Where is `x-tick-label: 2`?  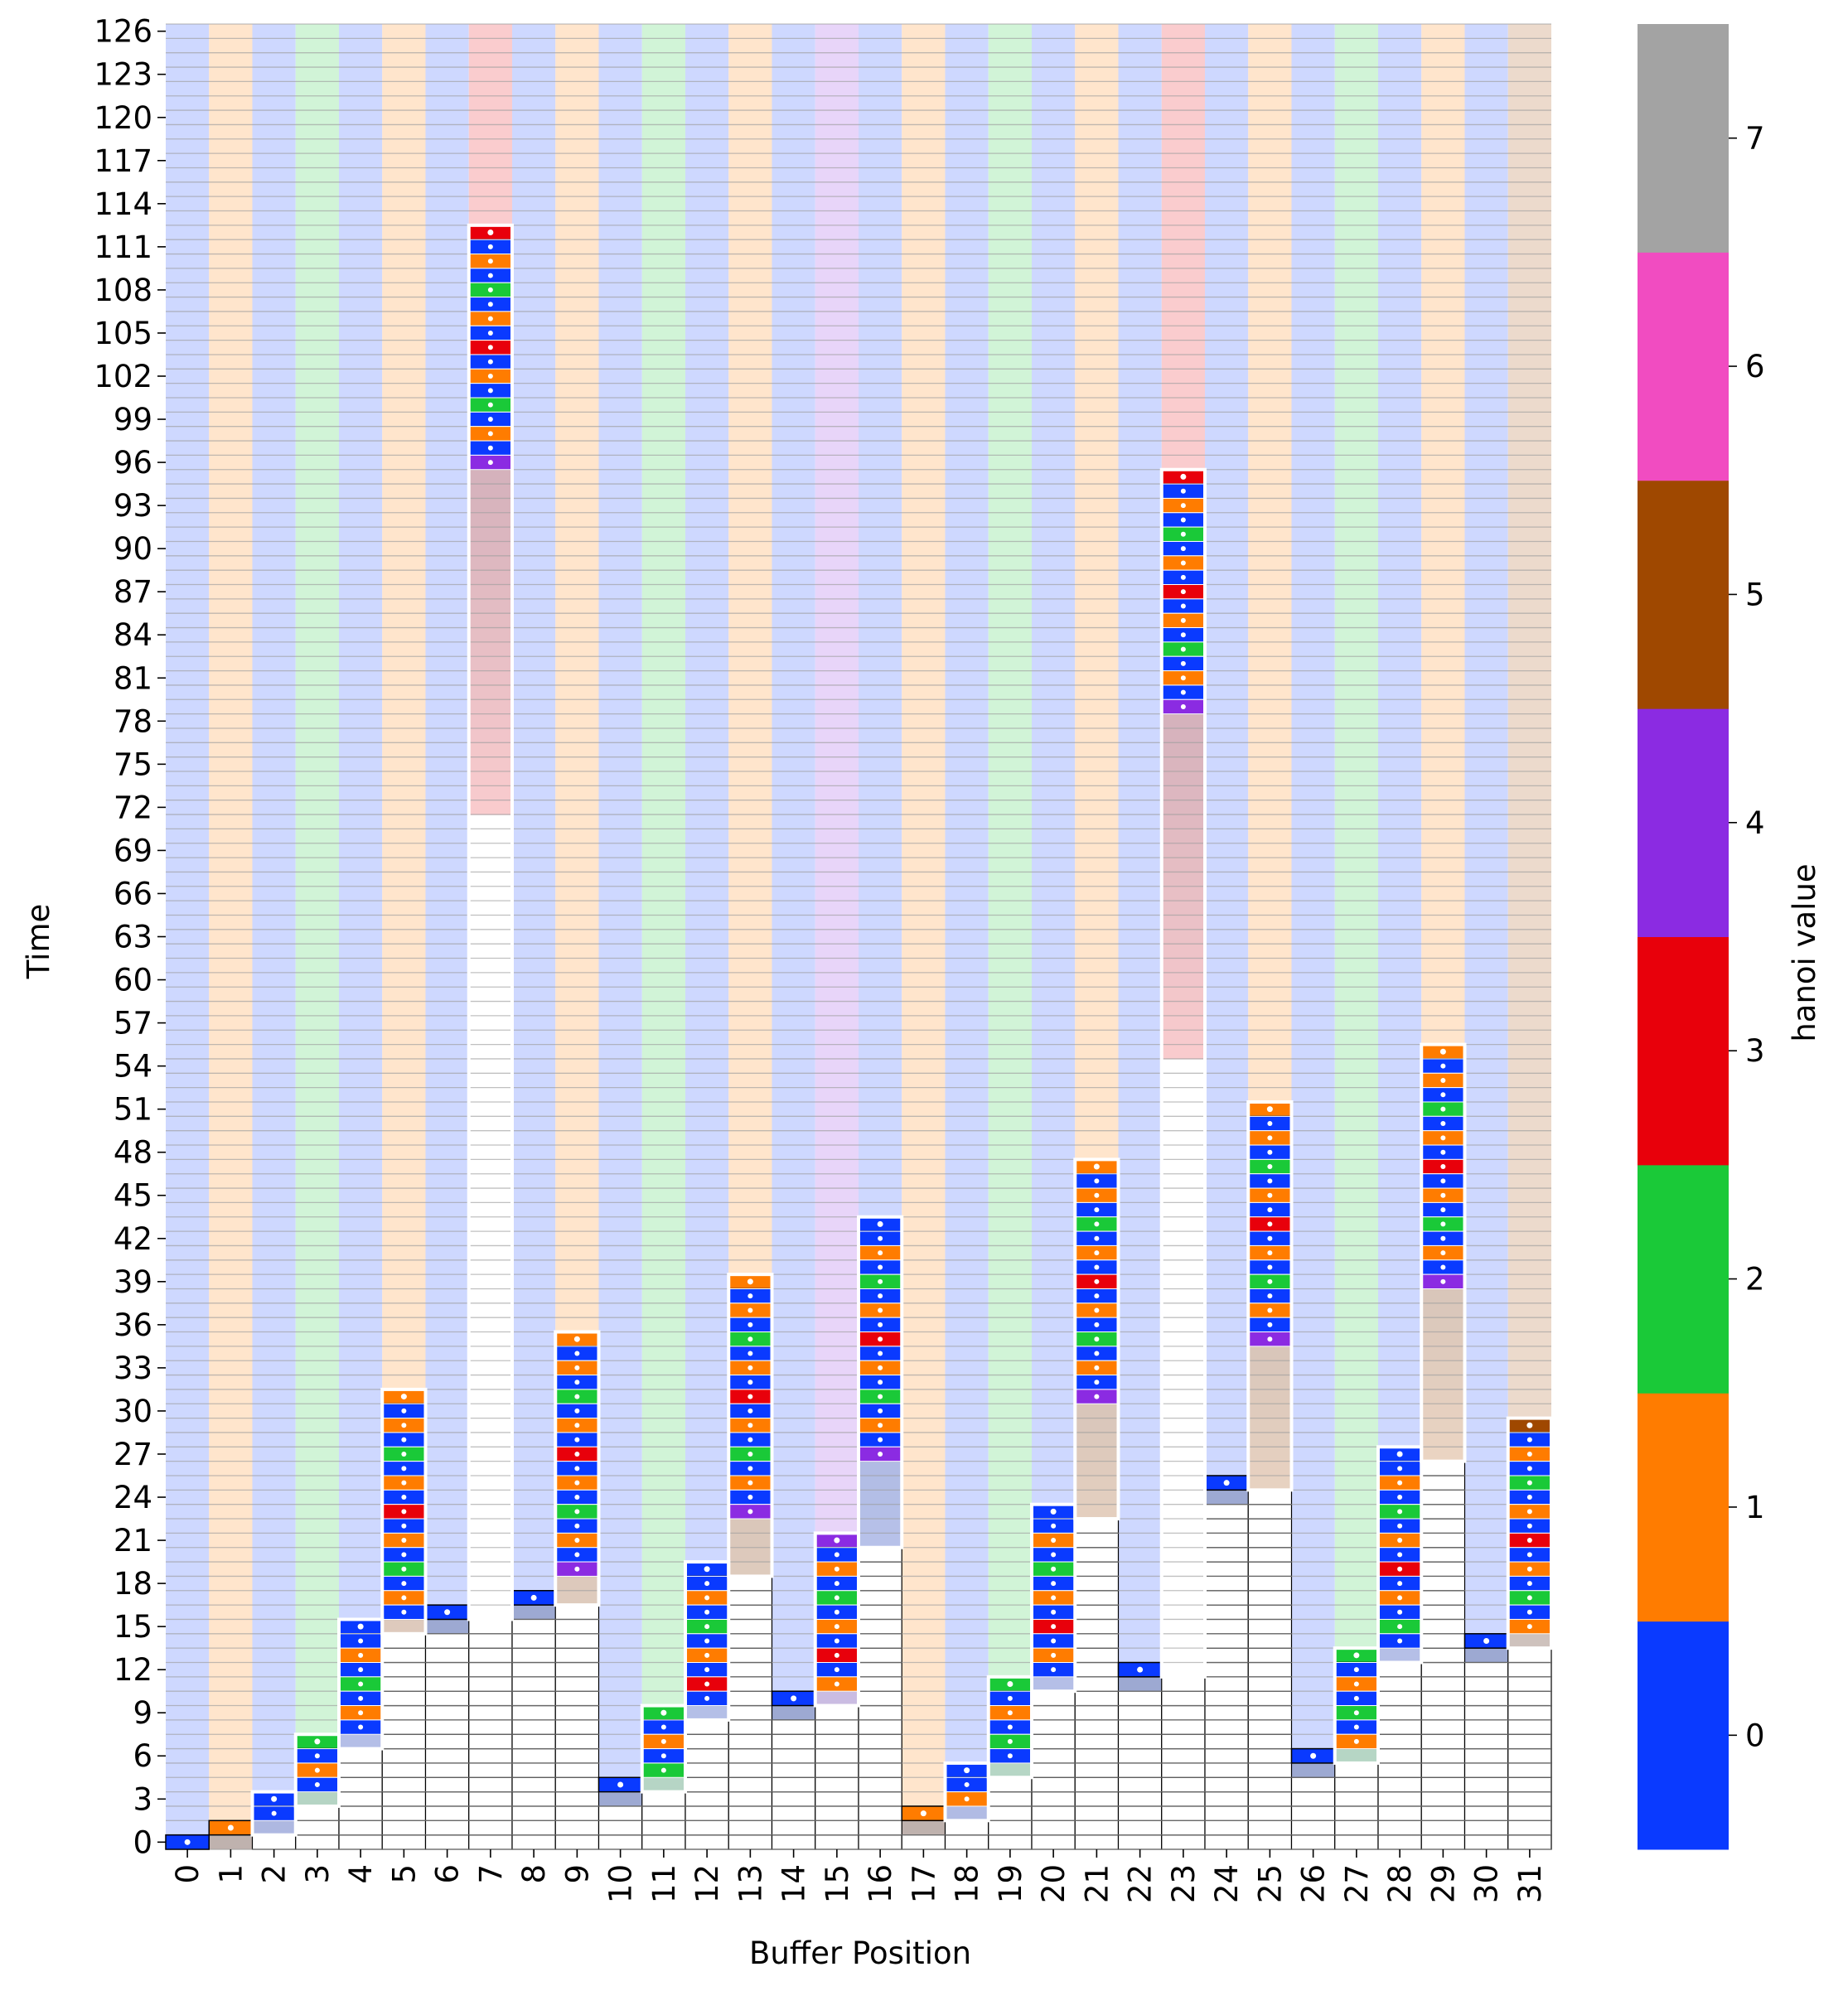 x-tick-label: 2 is located at coordinates (275, 1874).